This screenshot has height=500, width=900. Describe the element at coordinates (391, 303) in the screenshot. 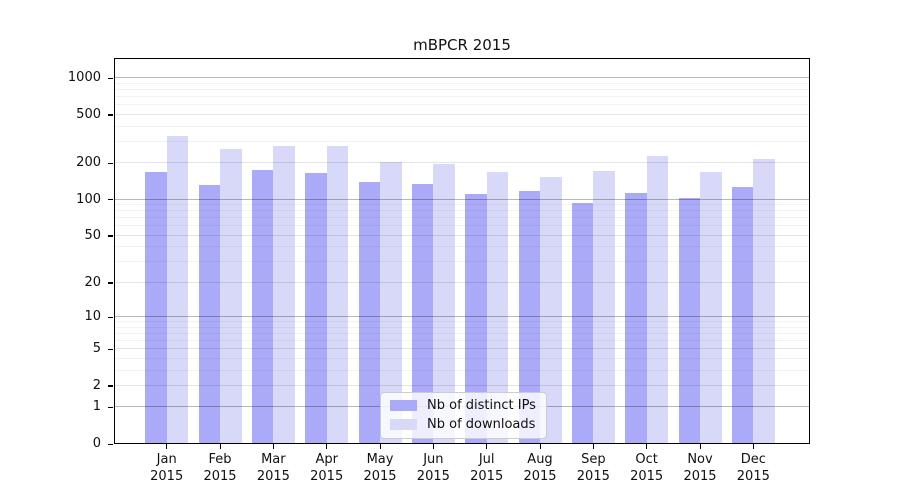

I see `bar-downloads-may` at that location.